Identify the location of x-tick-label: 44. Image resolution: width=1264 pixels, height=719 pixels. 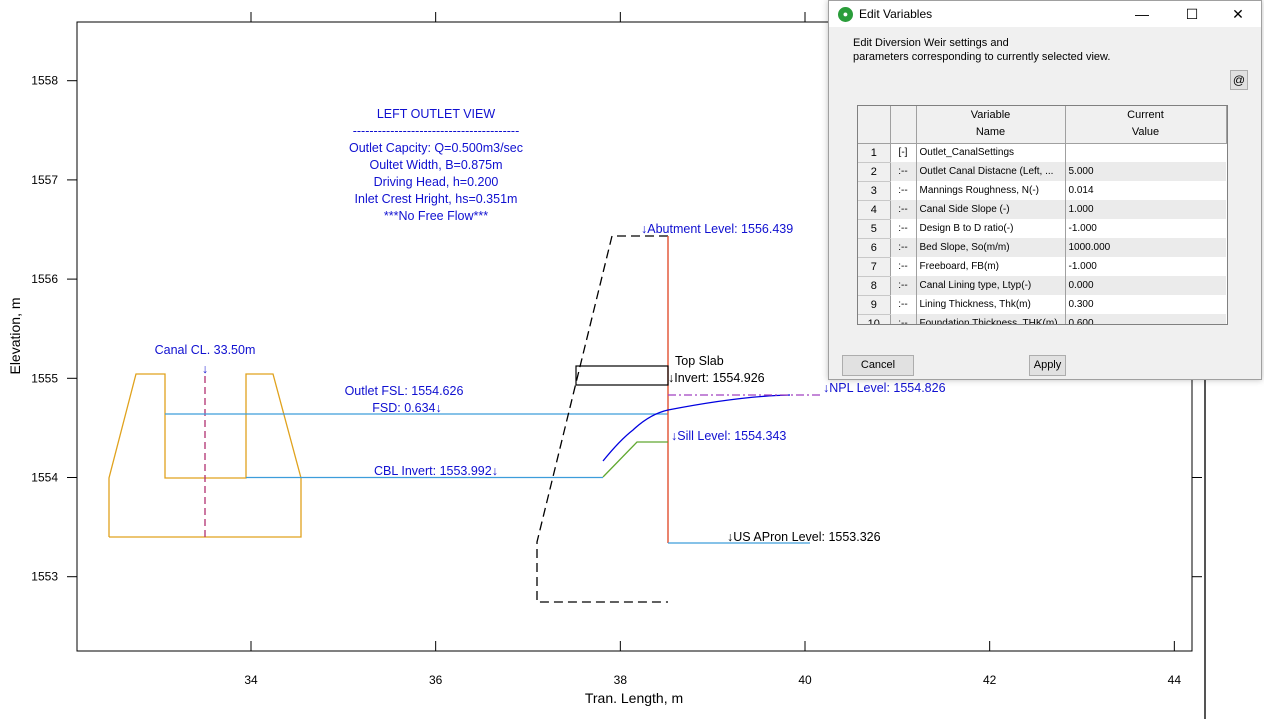
(1175, 680).